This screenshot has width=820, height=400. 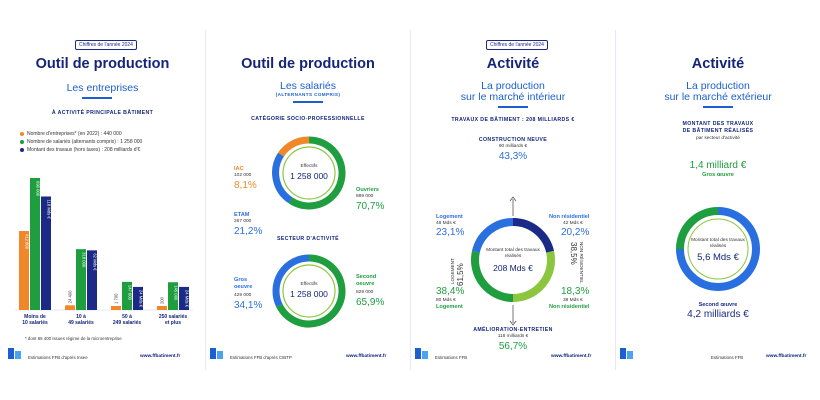 I want to click on donut-center-value: 5,6 Mds €, so click(x=718, y=257).